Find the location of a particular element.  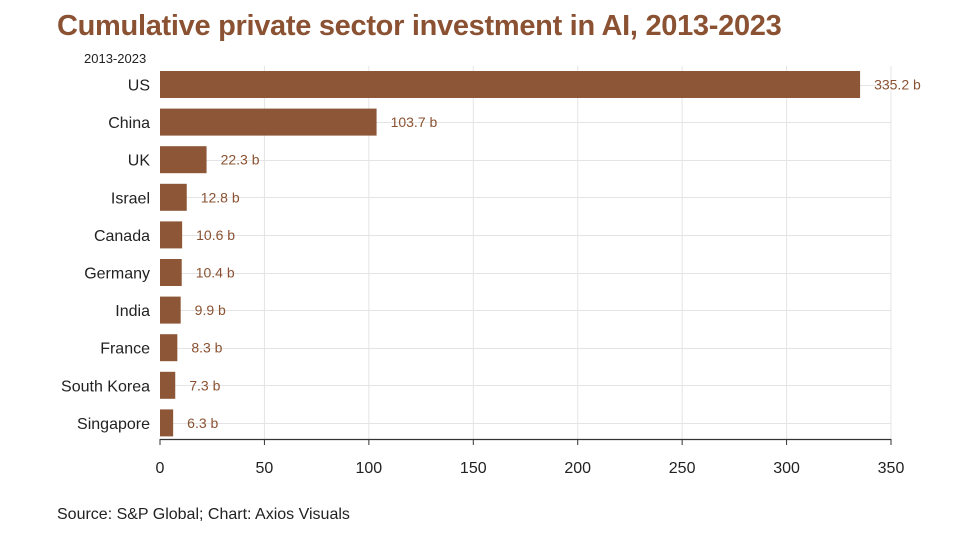

bar-france is located at coordinates (169, 348).